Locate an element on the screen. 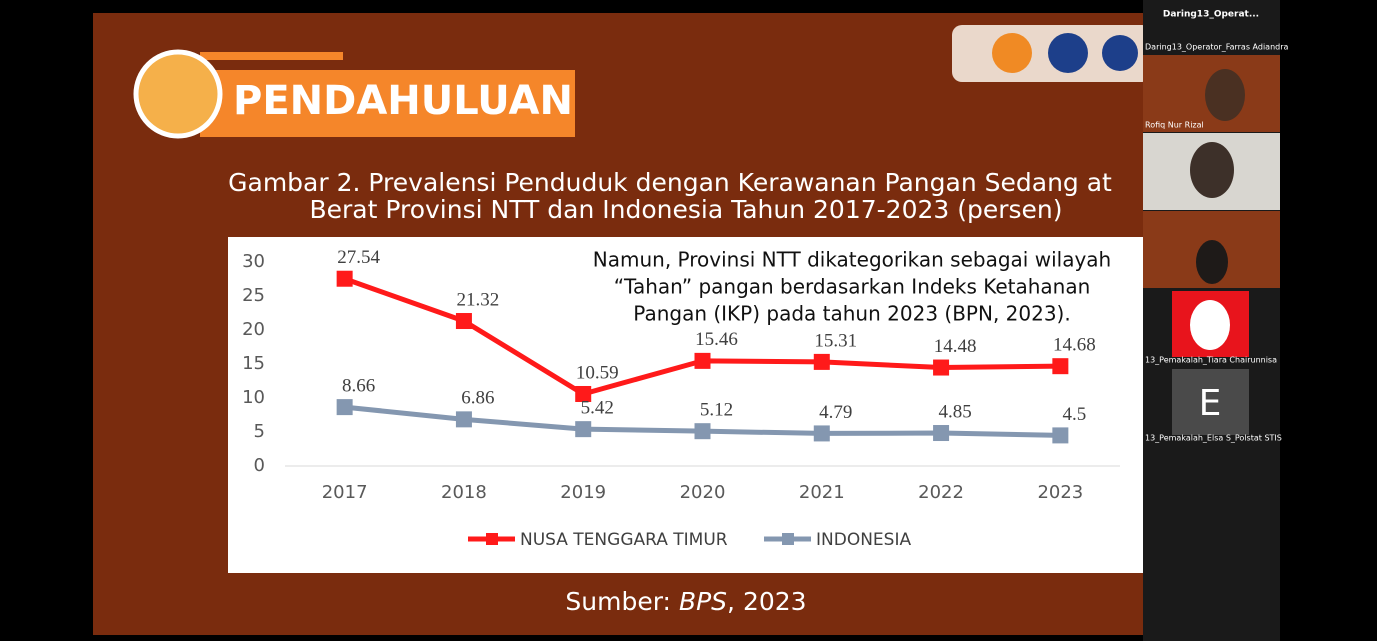  y-tick-label: 15 is located at coordinates (253, 363).